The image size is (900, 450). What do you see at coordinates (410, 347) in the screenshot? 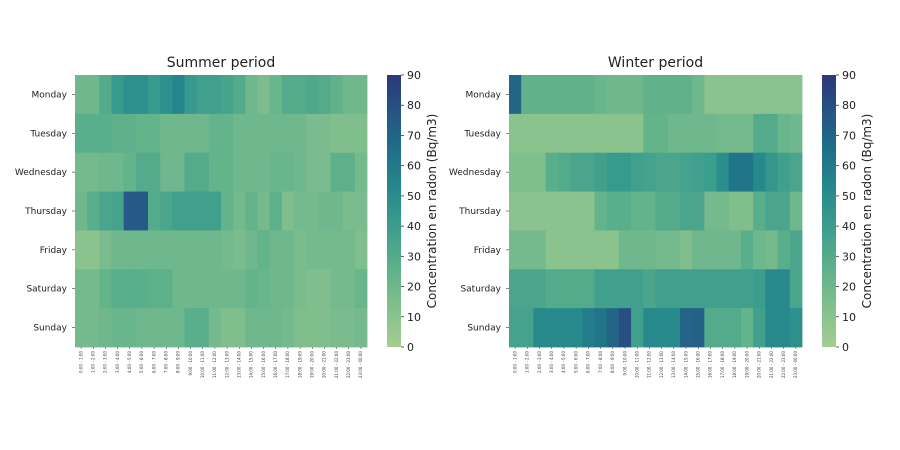
I see `colorbar-tick-label: 0` at bounding box center [410, 347].